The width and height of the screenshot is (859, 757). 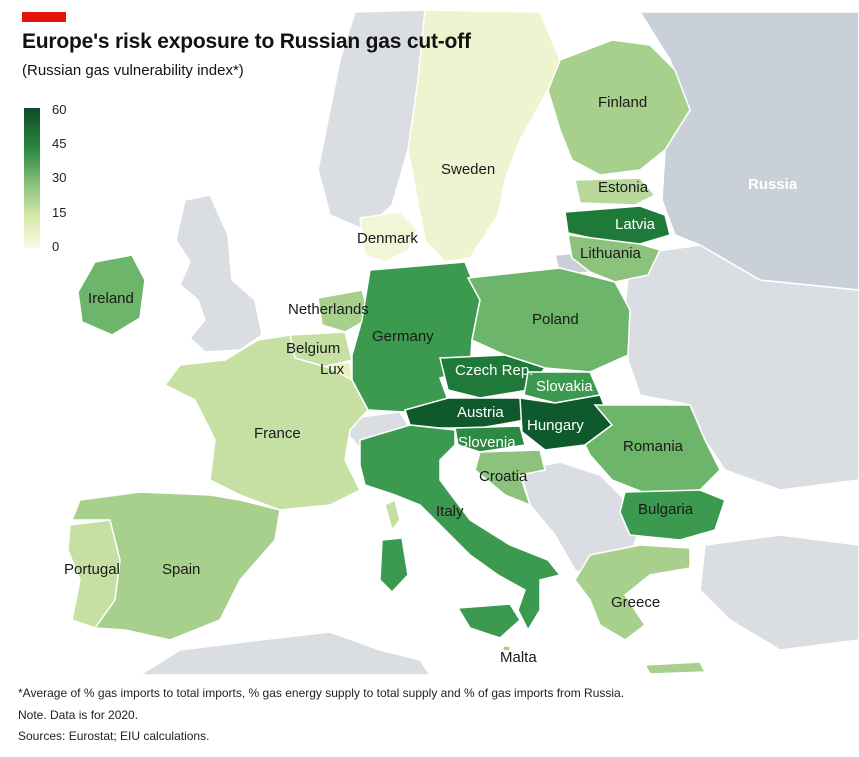 I want to click on estonia-shape, so click(x=615, y=191).